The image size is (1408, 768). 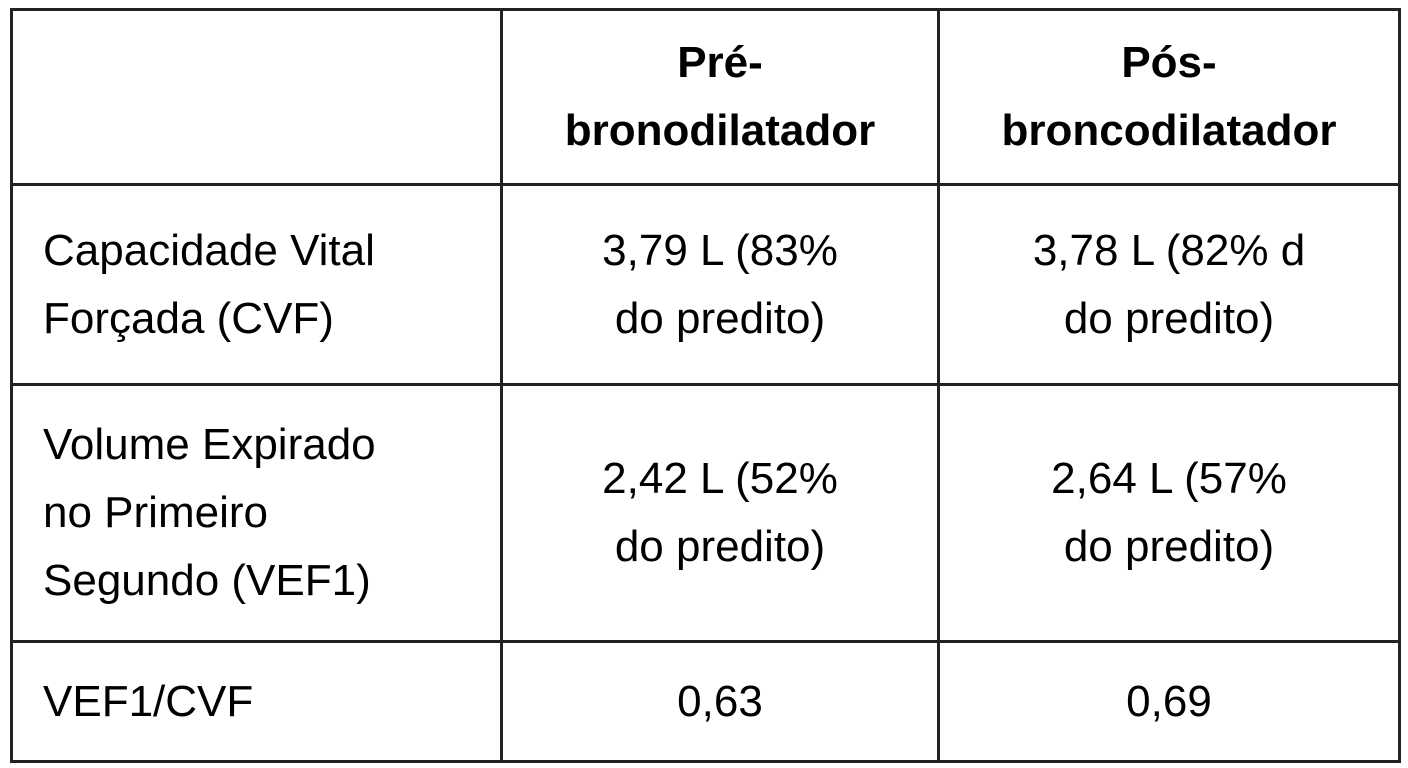 I want to click on value-cell: 0,69, so click(x=1169, y=701).